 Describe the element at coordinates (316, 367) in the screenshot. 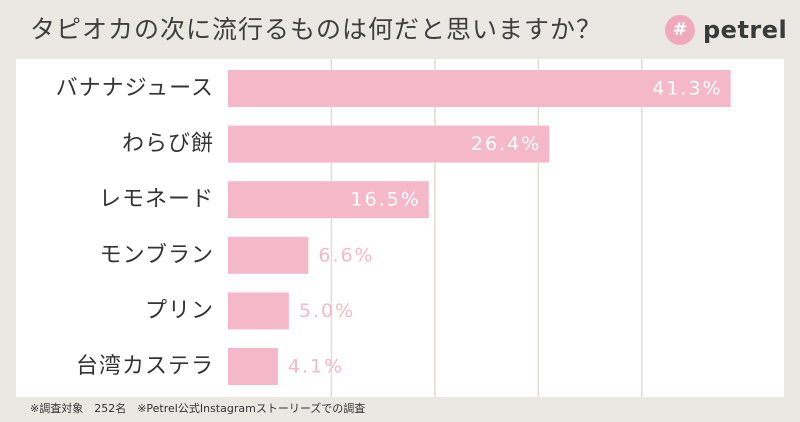

I see `data-label: 4.1%` at that location.